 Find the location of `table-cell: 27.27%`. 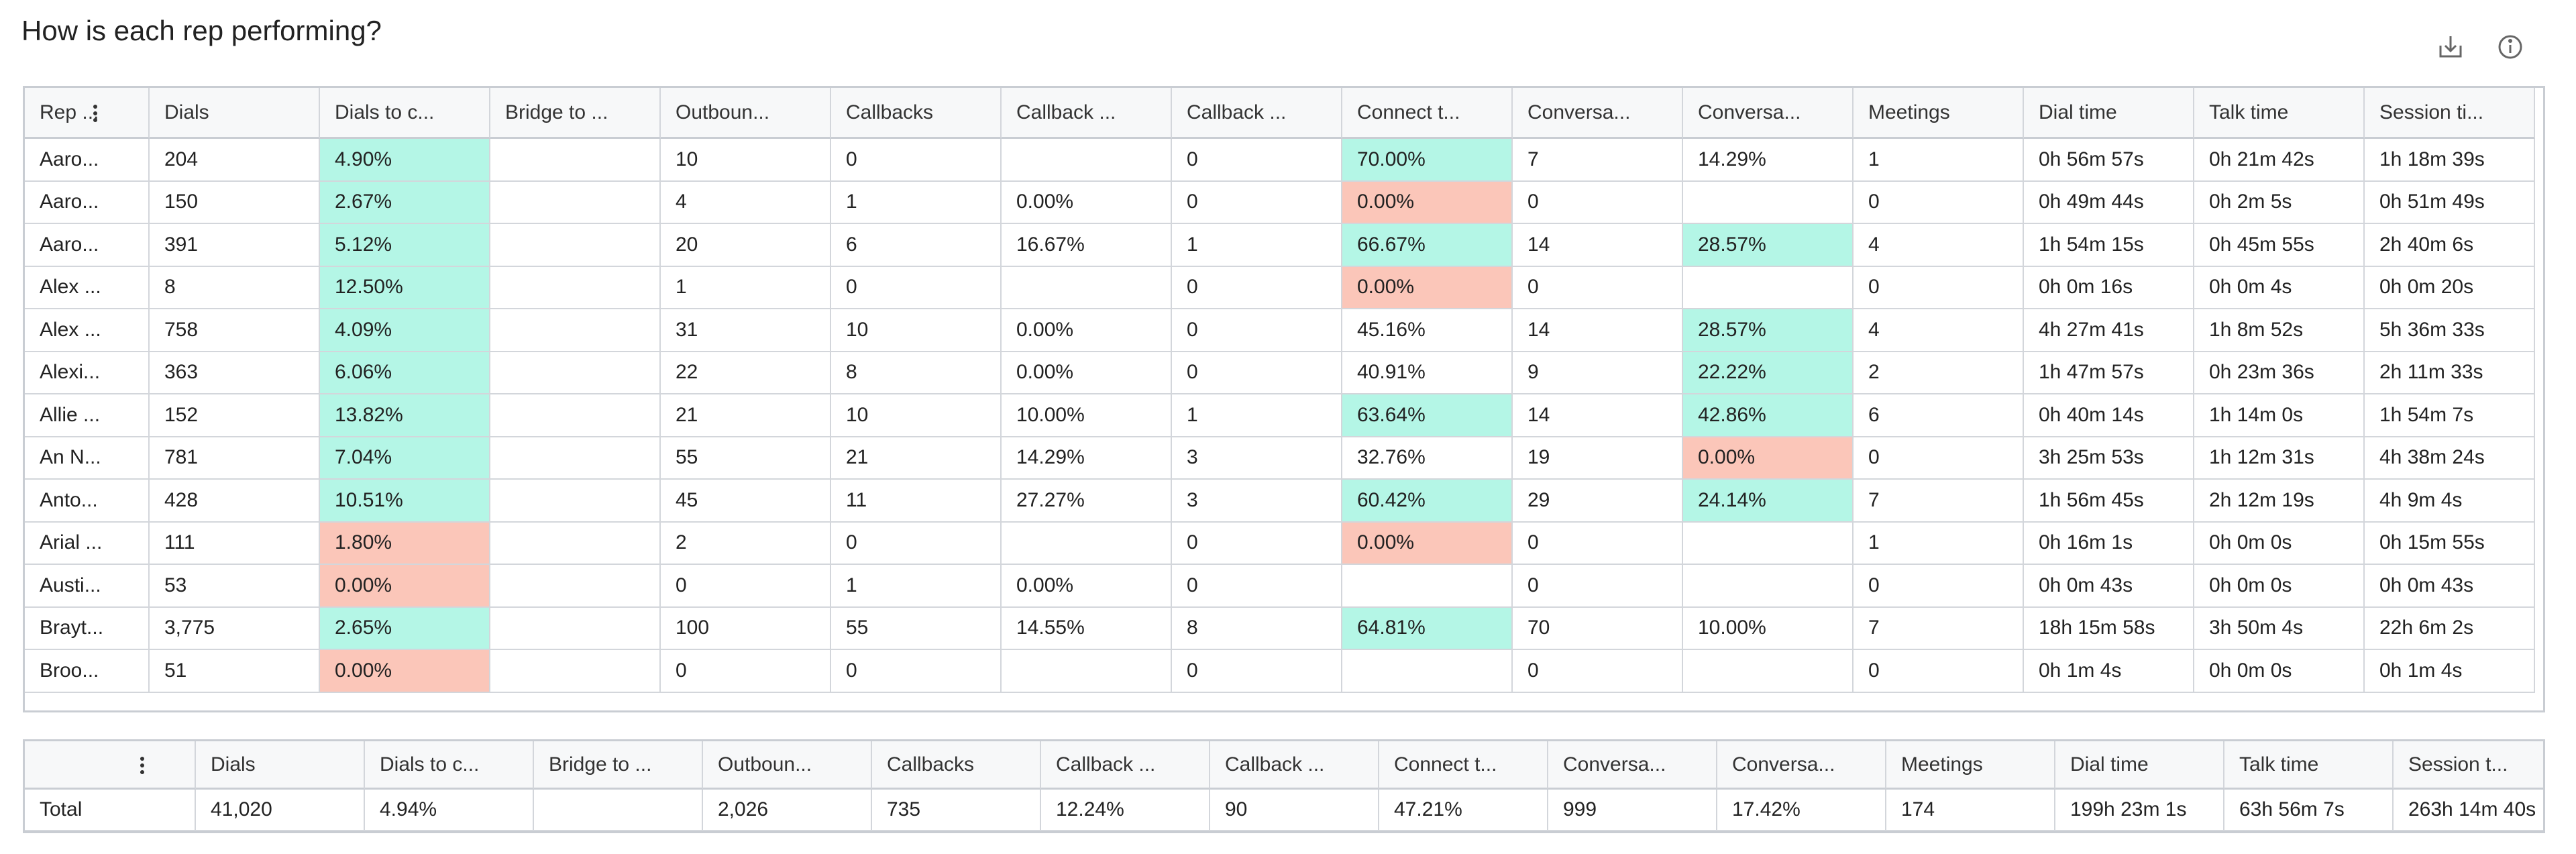

table-cell: 27.27% is located at coordinates (1087, 501).